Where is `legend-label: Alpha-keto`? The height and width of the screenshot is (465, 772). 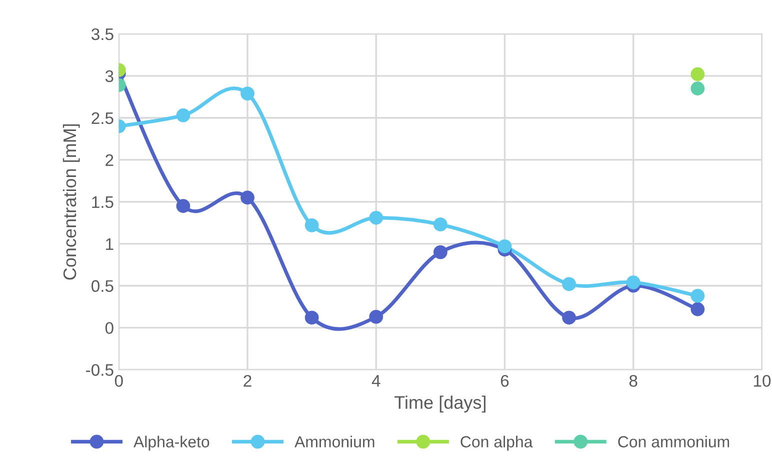 legend-label: Alpha-keto is located at coordinates (172, 443).